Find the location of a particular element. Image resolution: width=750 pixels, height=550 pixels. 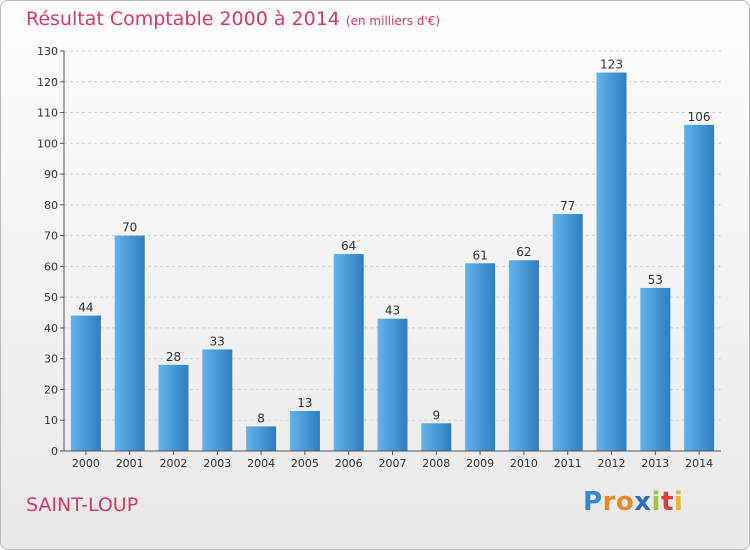

bar-value-label: 61 is located at coordinates (479, 255).